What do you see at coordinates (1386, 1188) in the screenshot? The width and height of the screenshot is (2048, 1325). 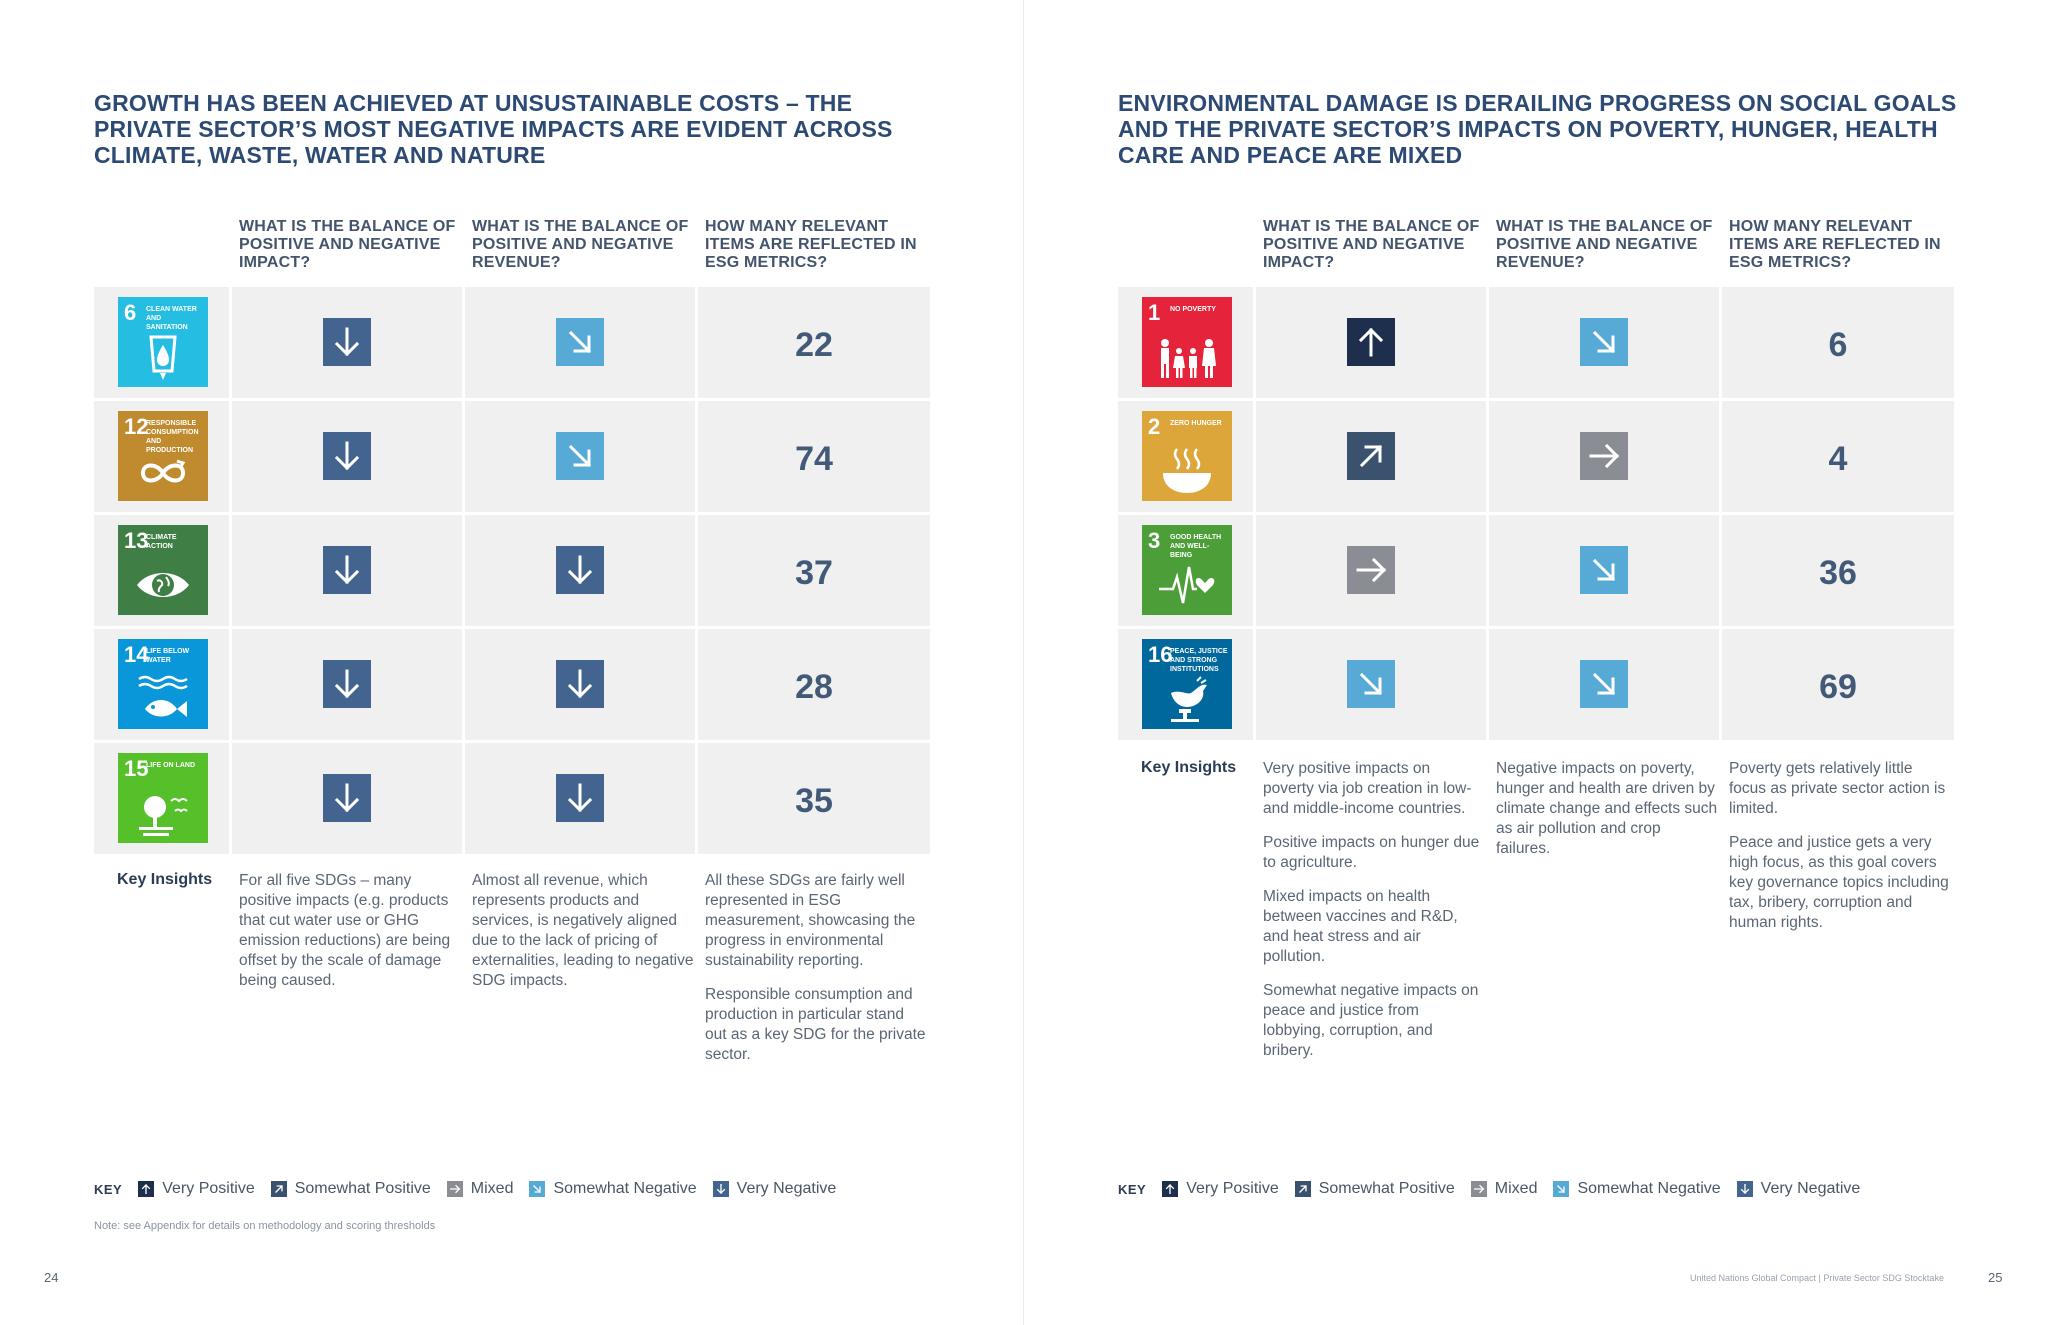 I see `legend-item-label: Somewhat Positive` at bounding box center [1386, 1188].